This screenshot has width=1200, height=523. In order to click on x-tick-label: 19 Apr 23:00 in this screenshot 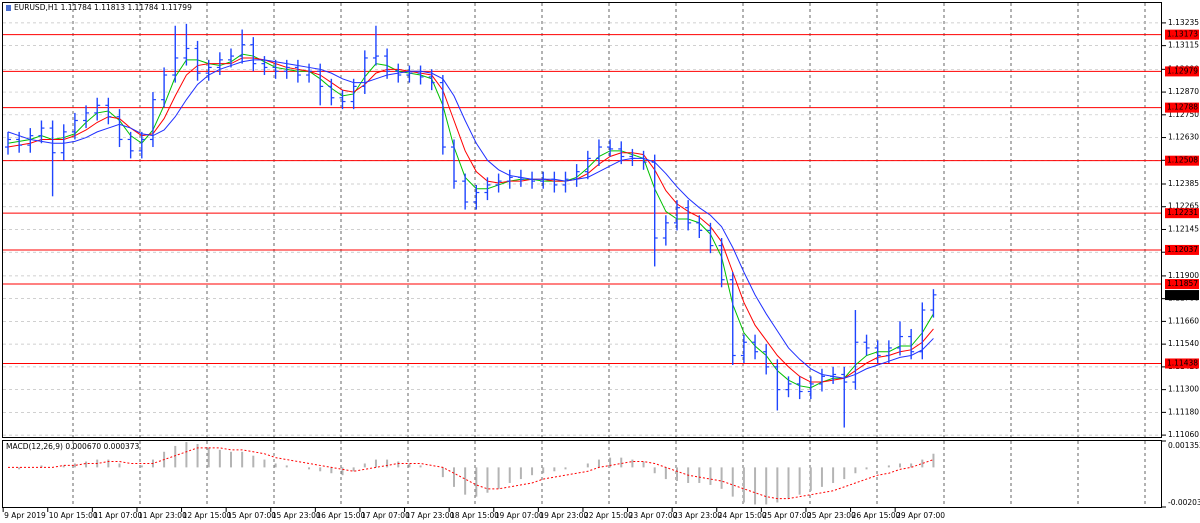, I will do `click(563, 515)`.